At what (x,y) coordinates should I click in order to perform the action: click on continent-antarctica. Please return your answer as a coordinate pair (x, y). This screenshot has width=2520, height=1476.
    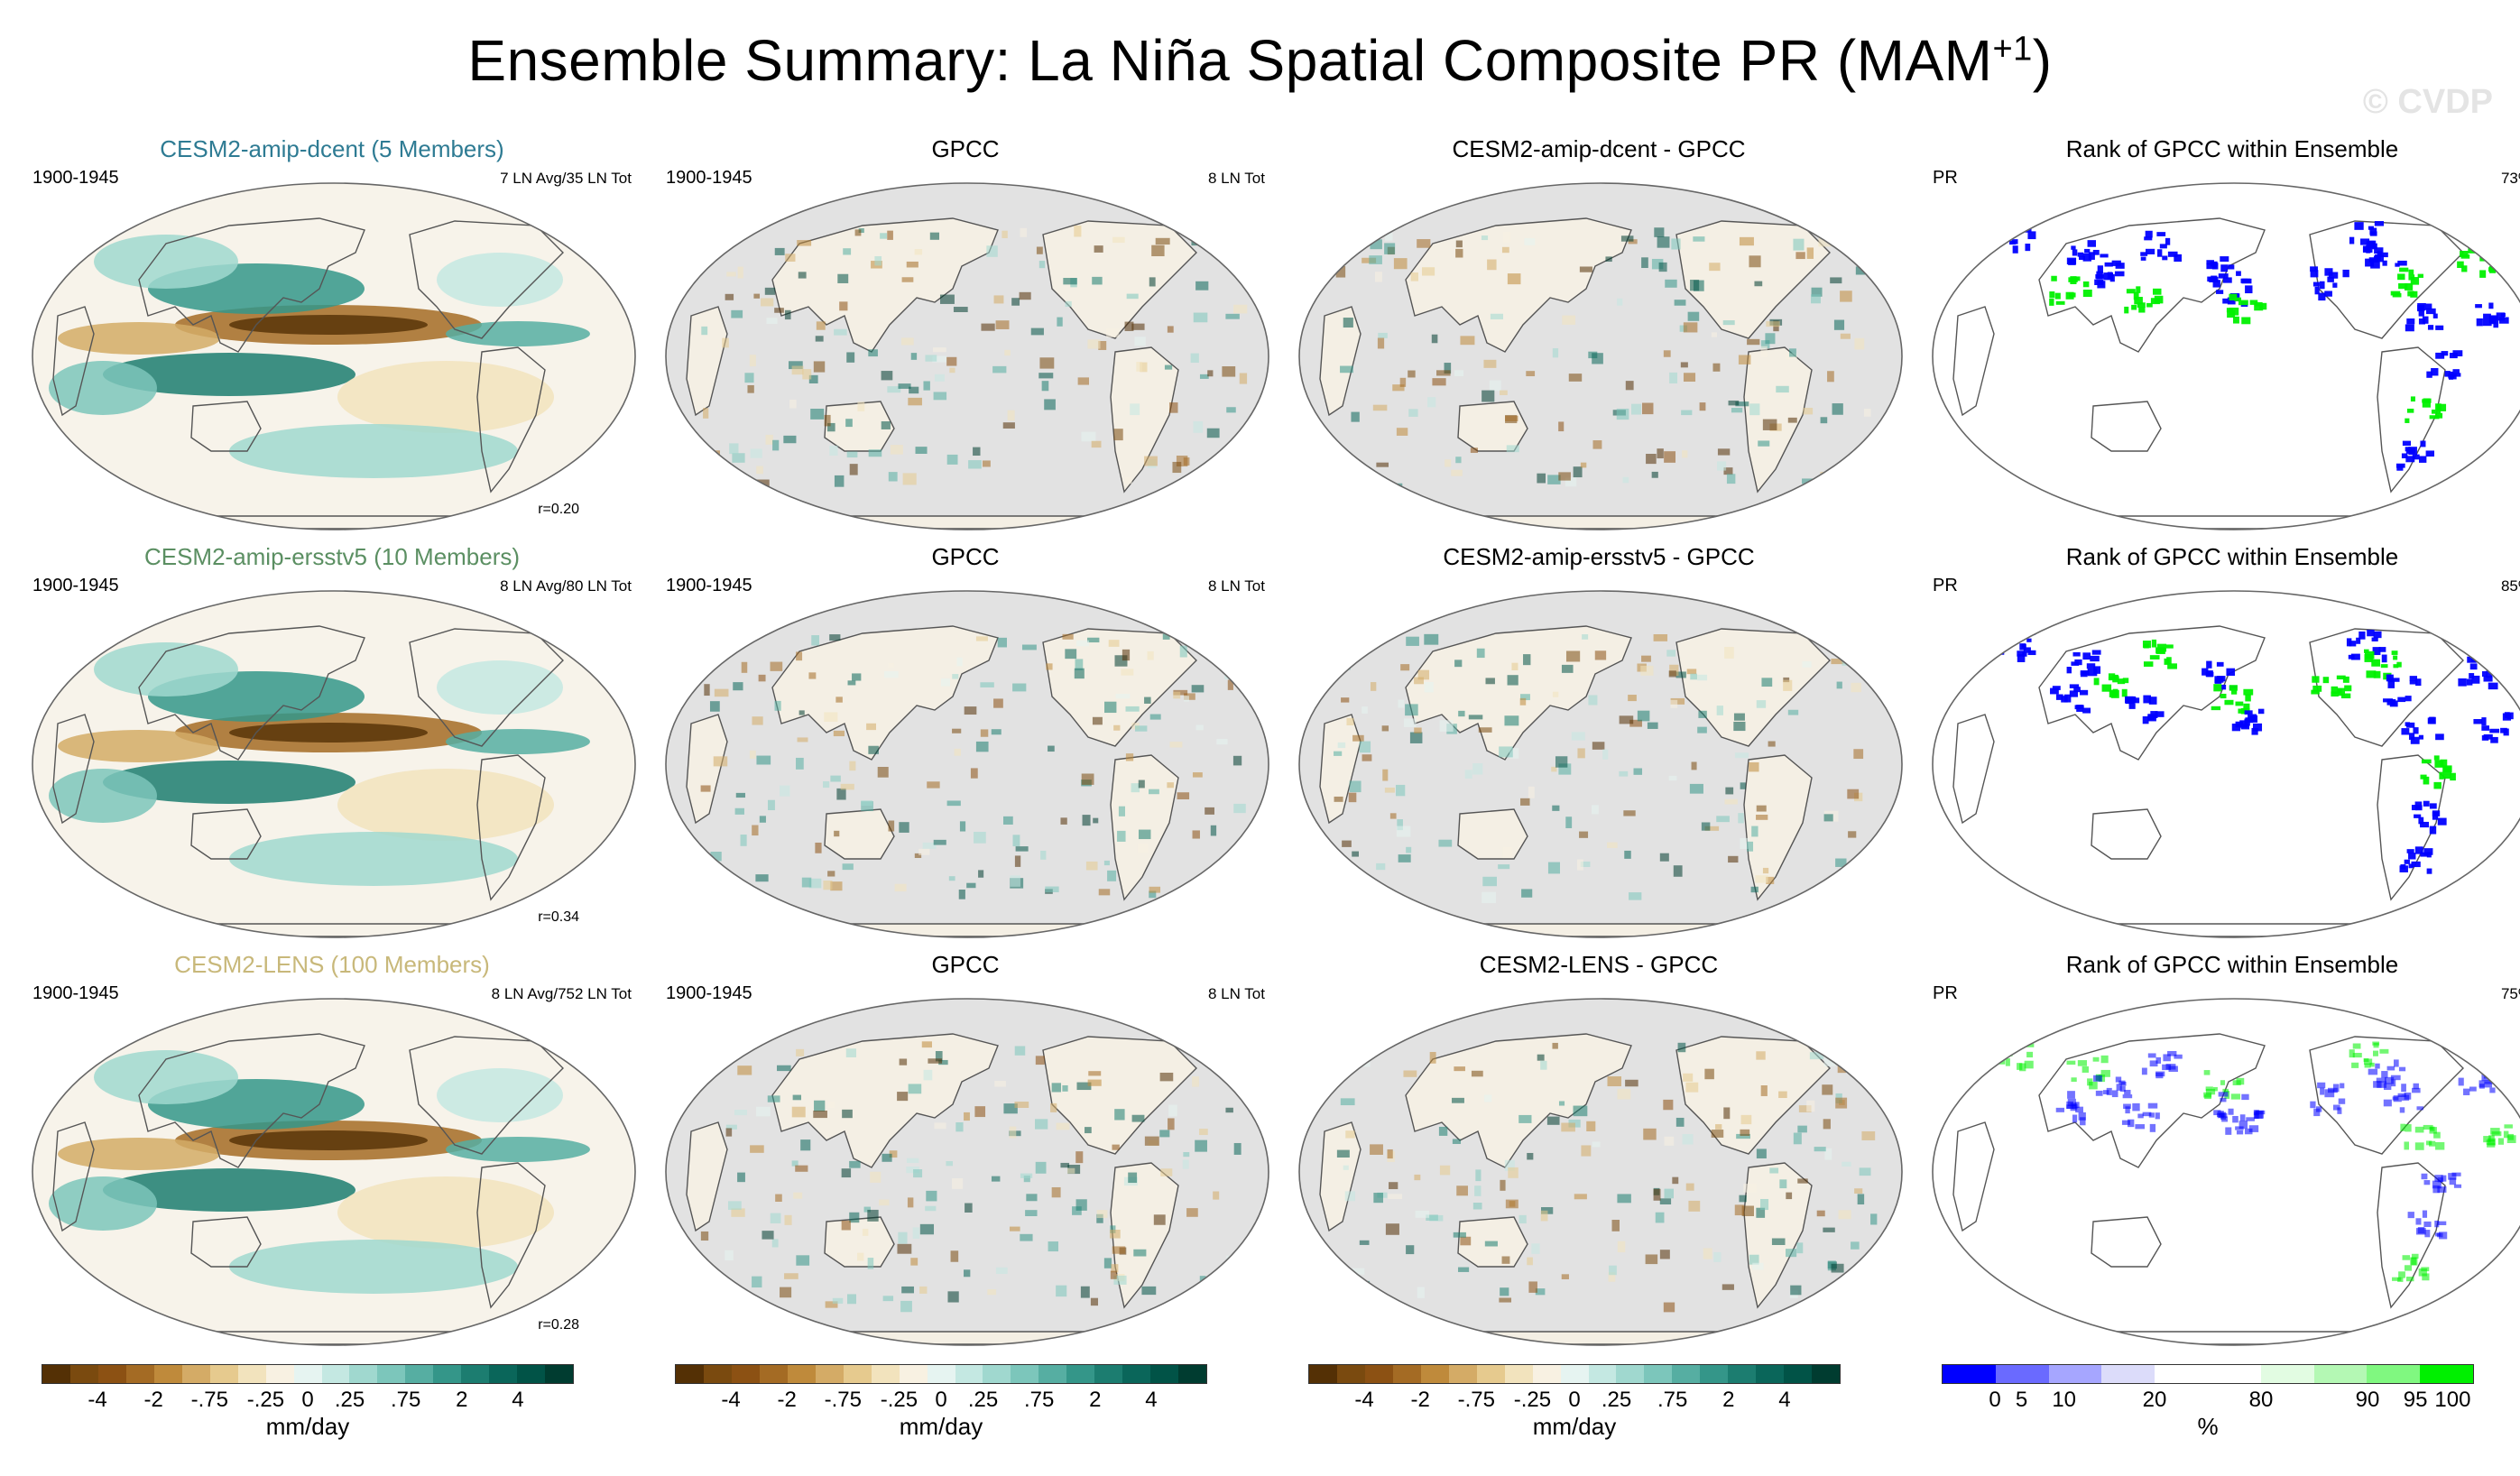
    Looking at the image, I should click on (1600, 930).